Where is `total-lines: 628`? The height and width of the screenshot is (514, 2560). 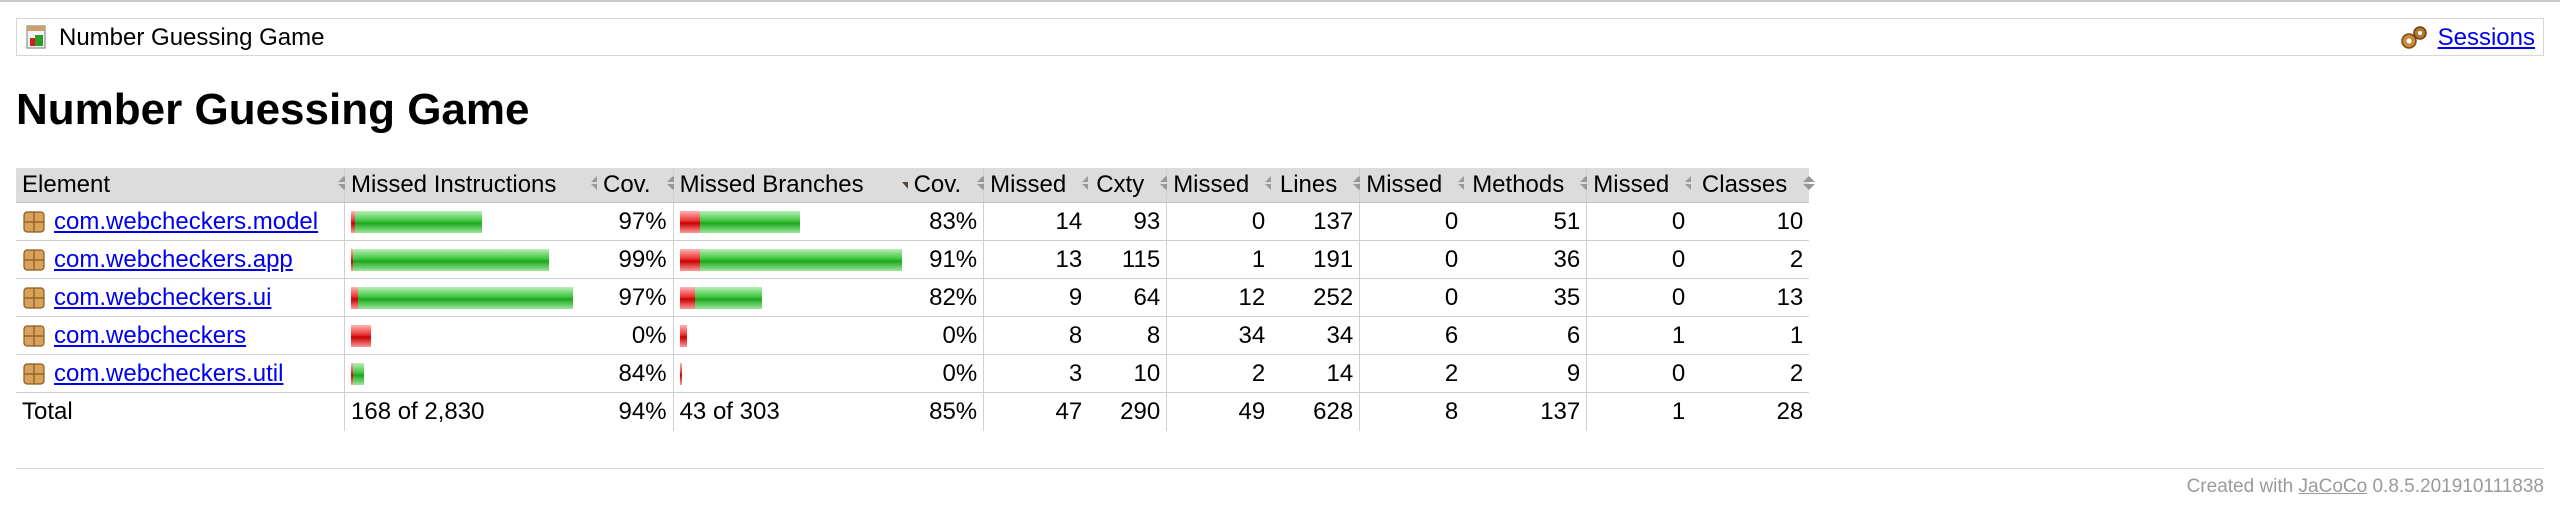 total-lines: 628 is located at coordinates (1333, 411).